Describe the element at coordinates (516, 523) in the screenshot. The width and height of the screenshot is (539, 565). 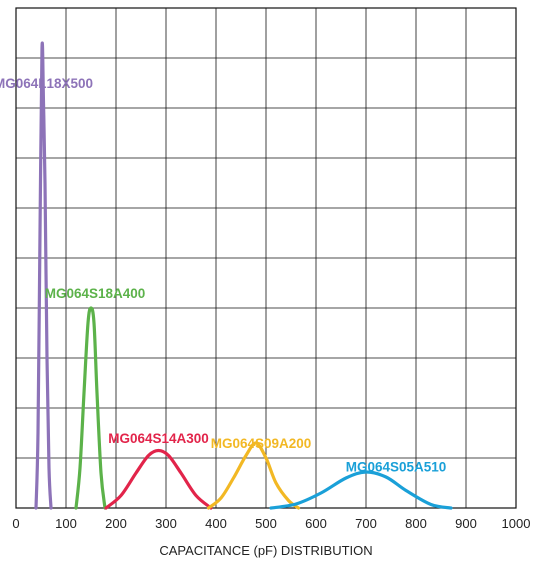
I see `x-tick-label: 1000` at that location.